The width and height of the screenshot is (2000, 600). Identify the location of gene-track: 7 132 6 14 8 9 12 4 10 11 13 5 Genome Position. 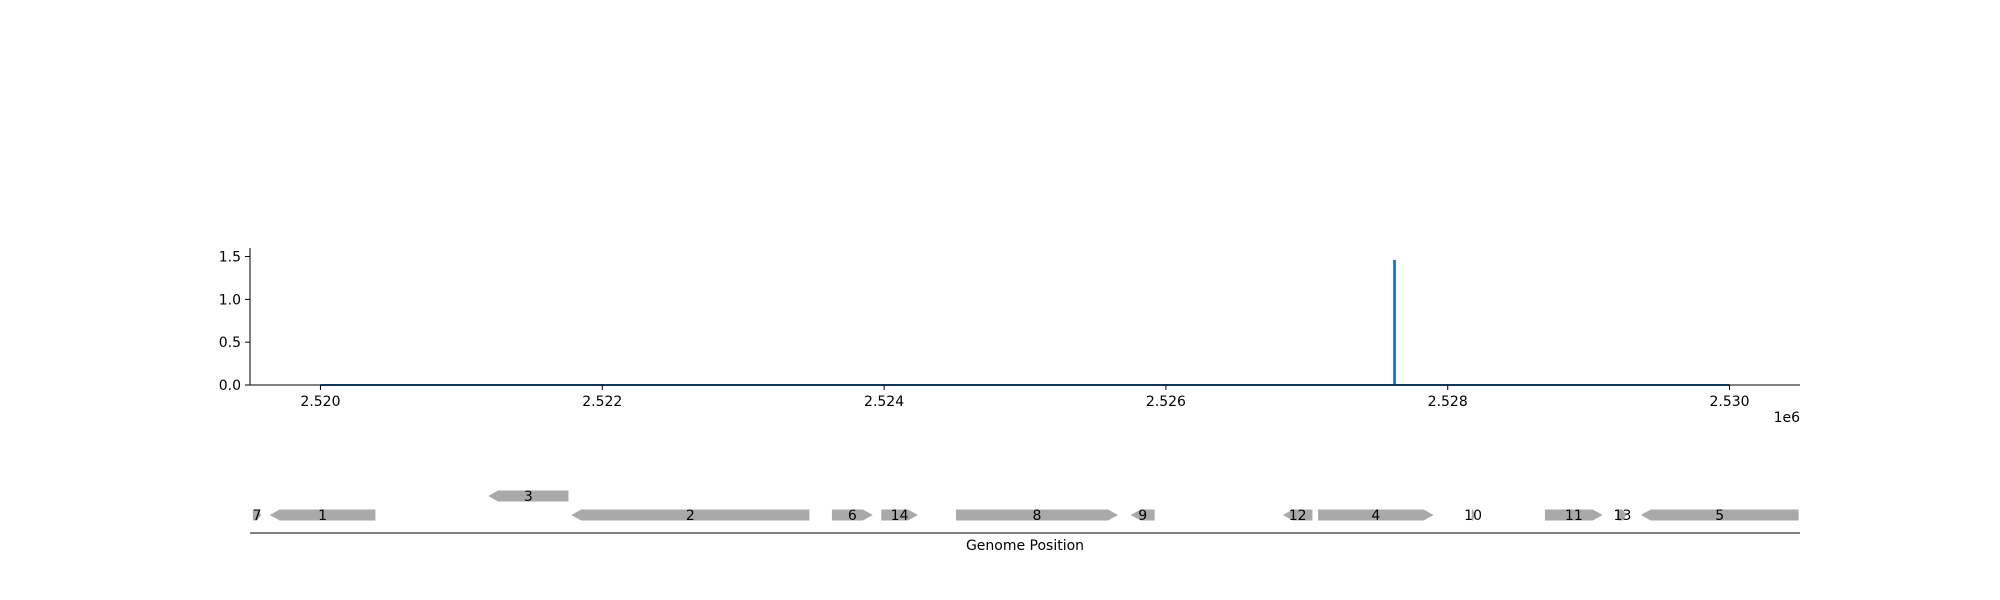
(1025, 521).